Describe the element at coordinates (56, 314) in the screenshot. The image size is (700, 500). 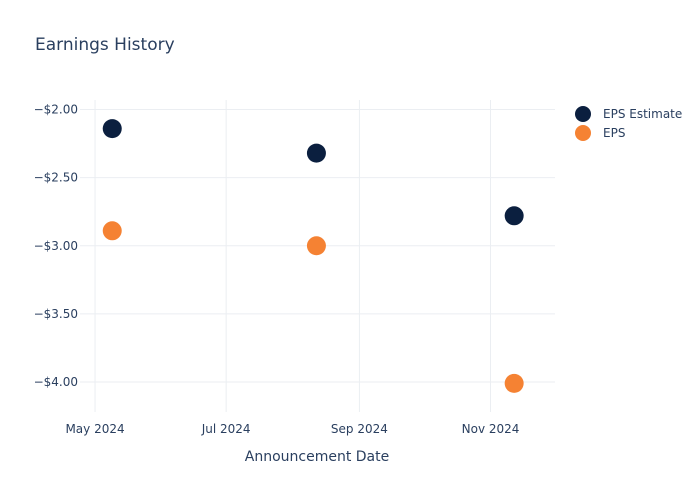
I see `y-tick-label: −$3.50` at that location.